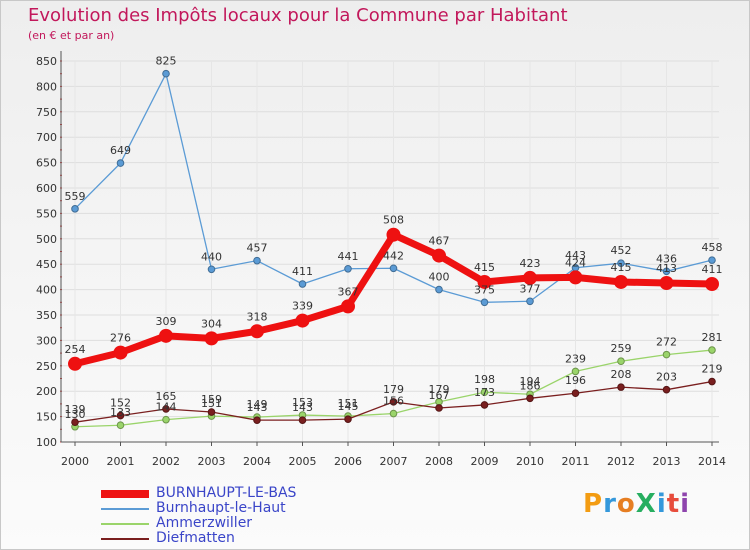 The height and width of the screenshot is (550, 750). I want to click on data-label: 153, so click(302, 402).